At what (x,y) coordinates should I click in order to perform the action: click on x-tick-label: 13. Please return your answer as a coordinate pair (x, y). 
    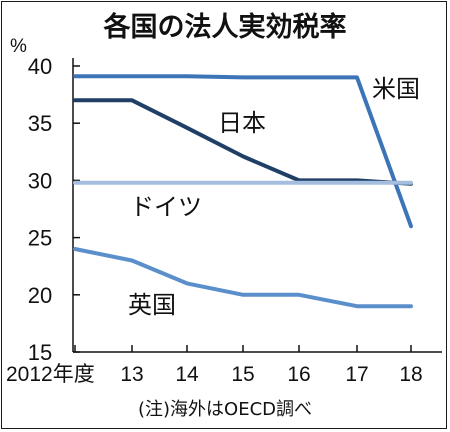
    Looking at the image, I should click on (131, 374).